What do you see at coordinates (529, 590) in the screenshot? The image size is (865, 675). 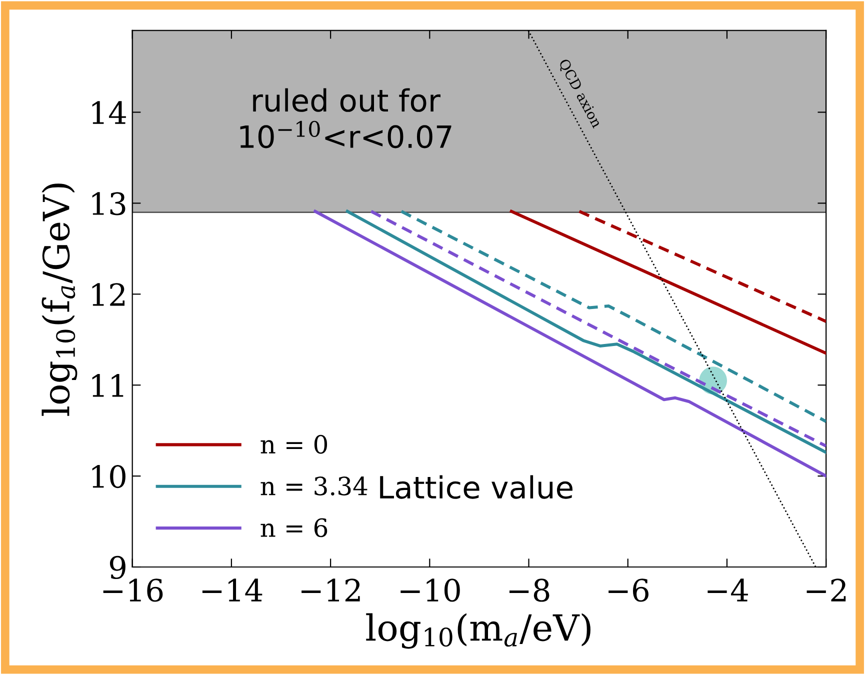 I see `x-tick-label: −8` at bounding box center [529, 590].